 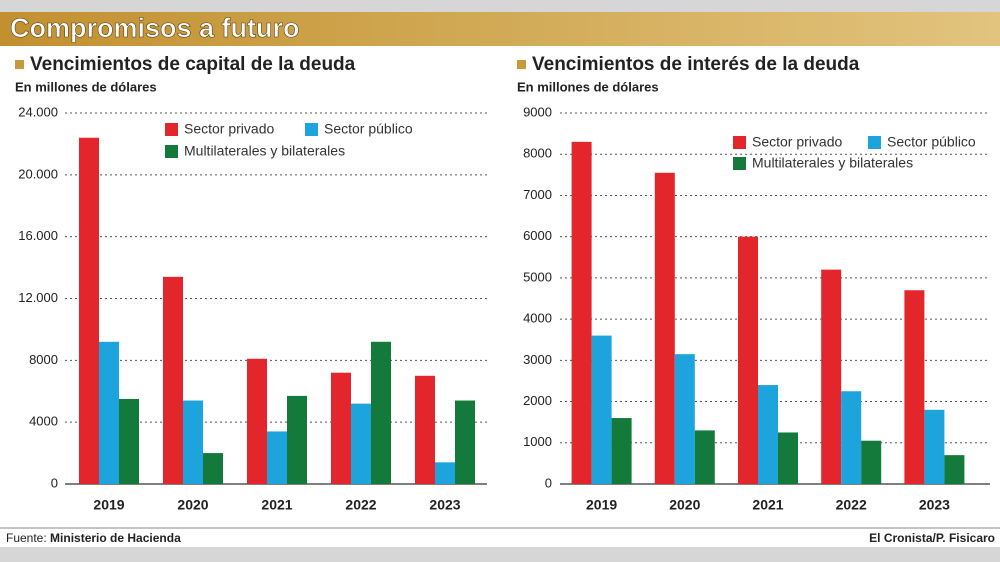 What do you see at coordinates (537, 111) in the screenshot?
I see `y-tick-label: 9000` at bounding box center [537, 111].